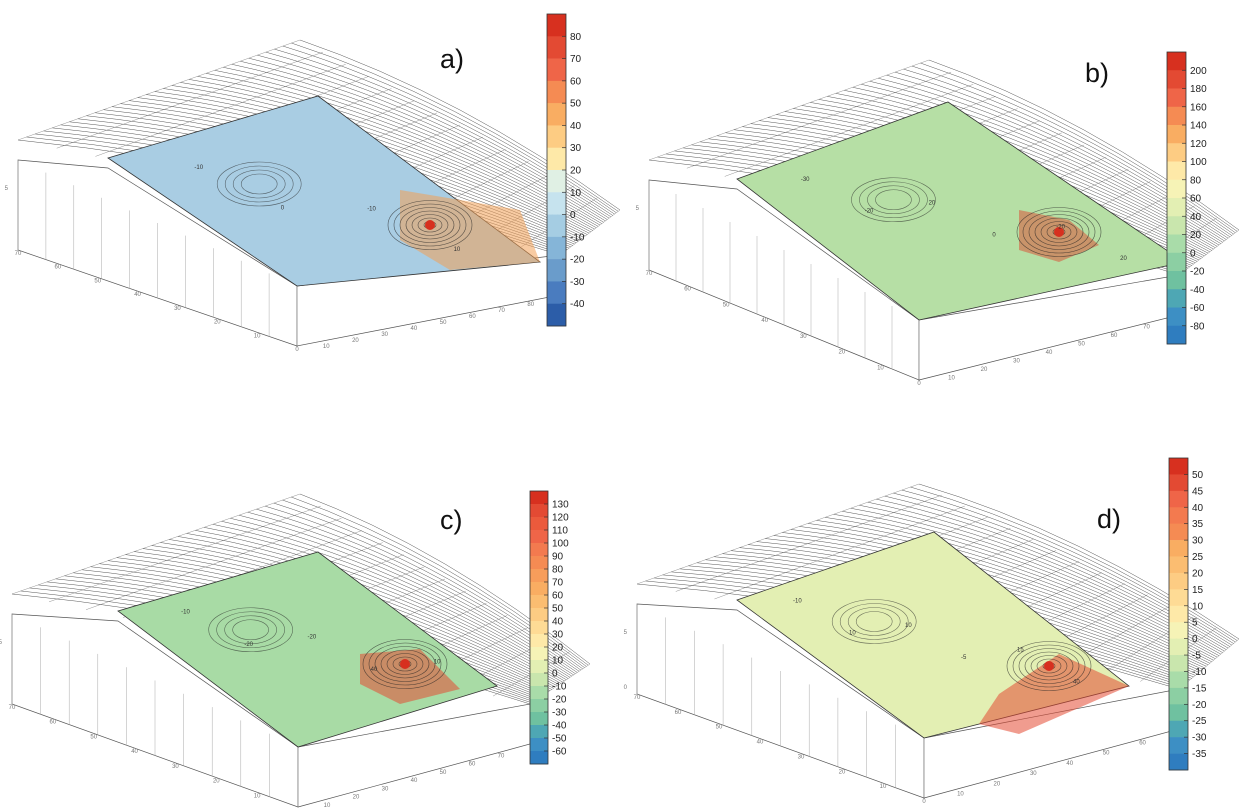 The height and width of the screenshot is (808, 1239). Describe the element at coordinates (626, 688) in the screenshot. I see `axis-tick-vertical: 0` at that location.